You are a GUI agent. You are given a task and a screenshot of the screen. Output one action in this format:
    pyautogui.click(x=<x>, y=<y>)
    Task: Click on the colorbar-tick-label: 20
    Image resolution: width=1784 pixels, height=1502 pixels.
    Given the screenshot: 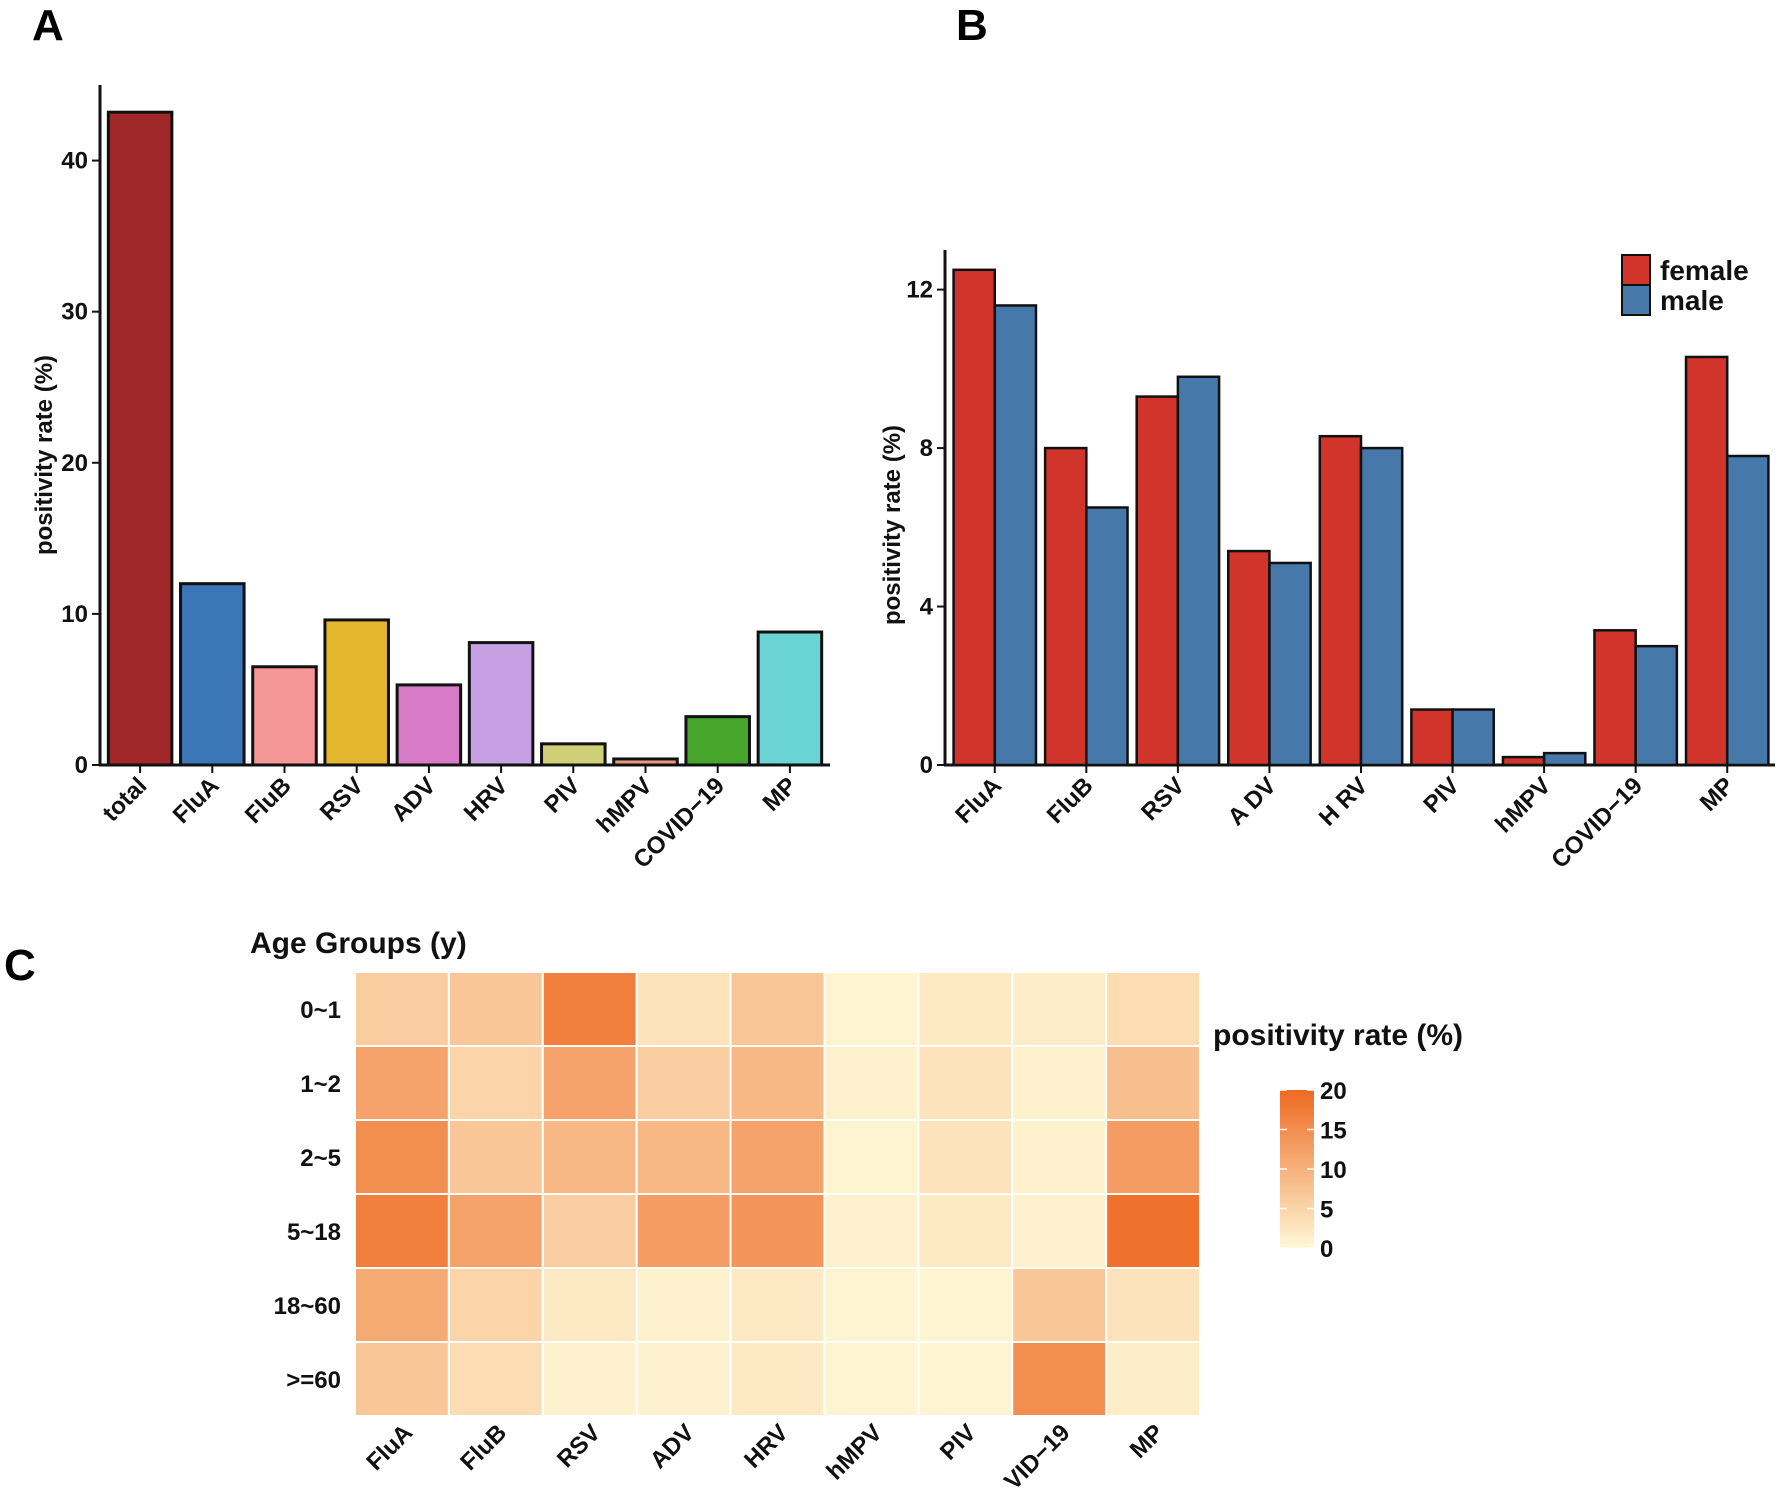 What is the action you would take?
    pyautogui.click(x=1333, y=1091)
    